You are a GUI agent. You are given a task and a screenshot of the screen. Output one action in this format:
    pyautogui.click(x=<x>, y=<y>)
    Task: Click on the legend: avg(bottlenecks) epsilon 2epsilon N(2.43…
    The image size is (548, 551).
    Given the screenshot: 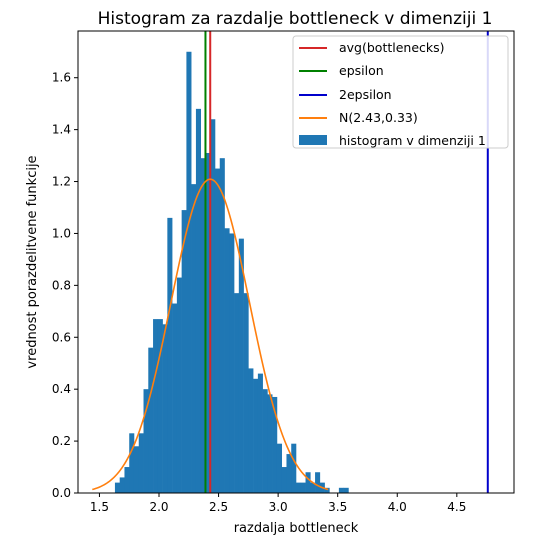 What is the action you would take?
    pyautogui.click(x=400, y=92)
    